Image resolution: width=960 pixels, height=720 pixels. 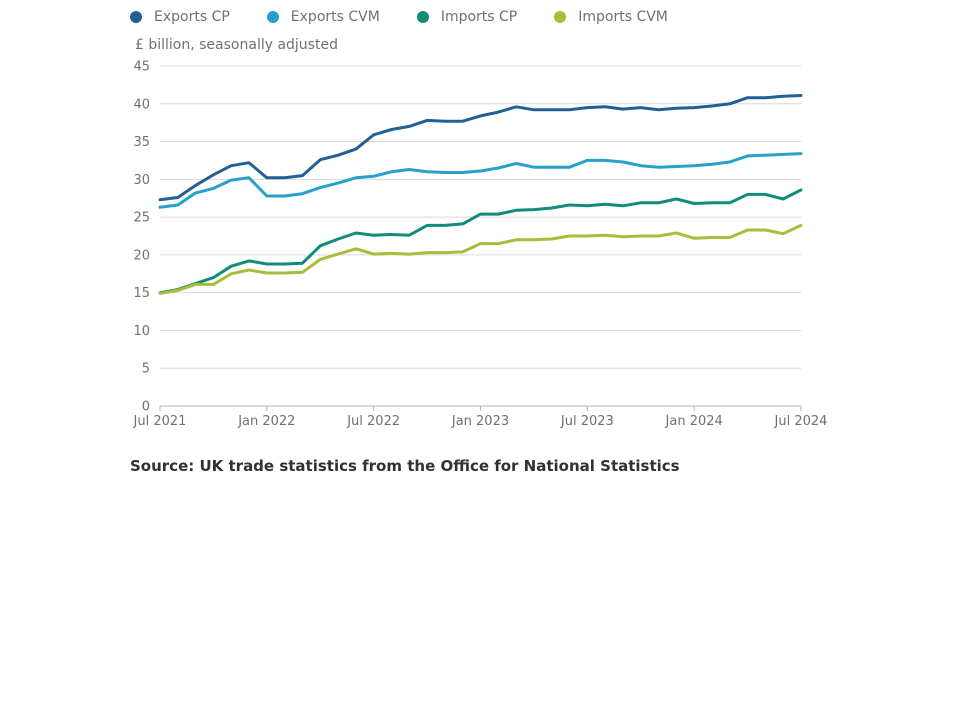 What do you see at coordinates (141, 180) in the screenshot?
I see `y-tick-label: 30` at bounding box center [141, 180].